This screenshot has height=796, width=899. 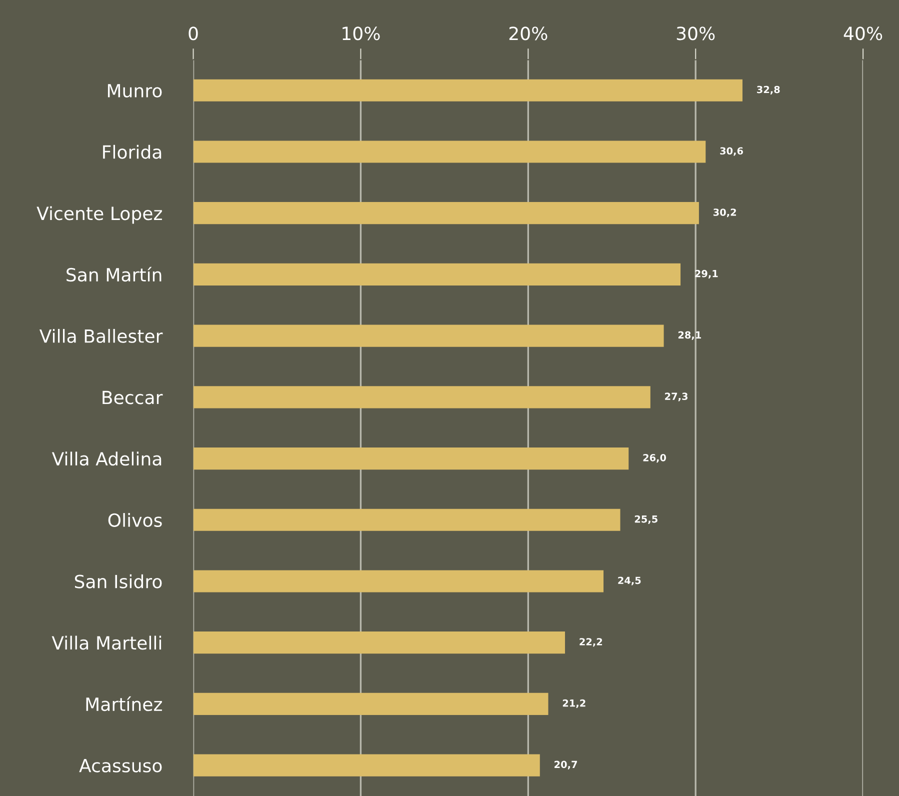 I want to click on y-tick-label: Acassuso, so click(x=120, y=765).